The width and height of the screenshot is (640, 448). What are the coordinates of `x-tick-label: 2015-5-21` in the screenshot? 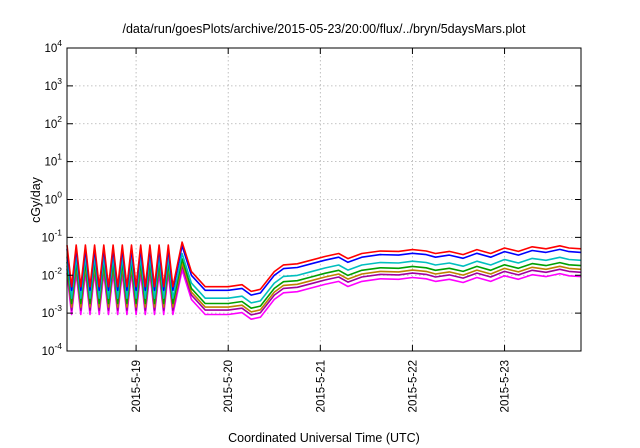 It's located at (321, 386).